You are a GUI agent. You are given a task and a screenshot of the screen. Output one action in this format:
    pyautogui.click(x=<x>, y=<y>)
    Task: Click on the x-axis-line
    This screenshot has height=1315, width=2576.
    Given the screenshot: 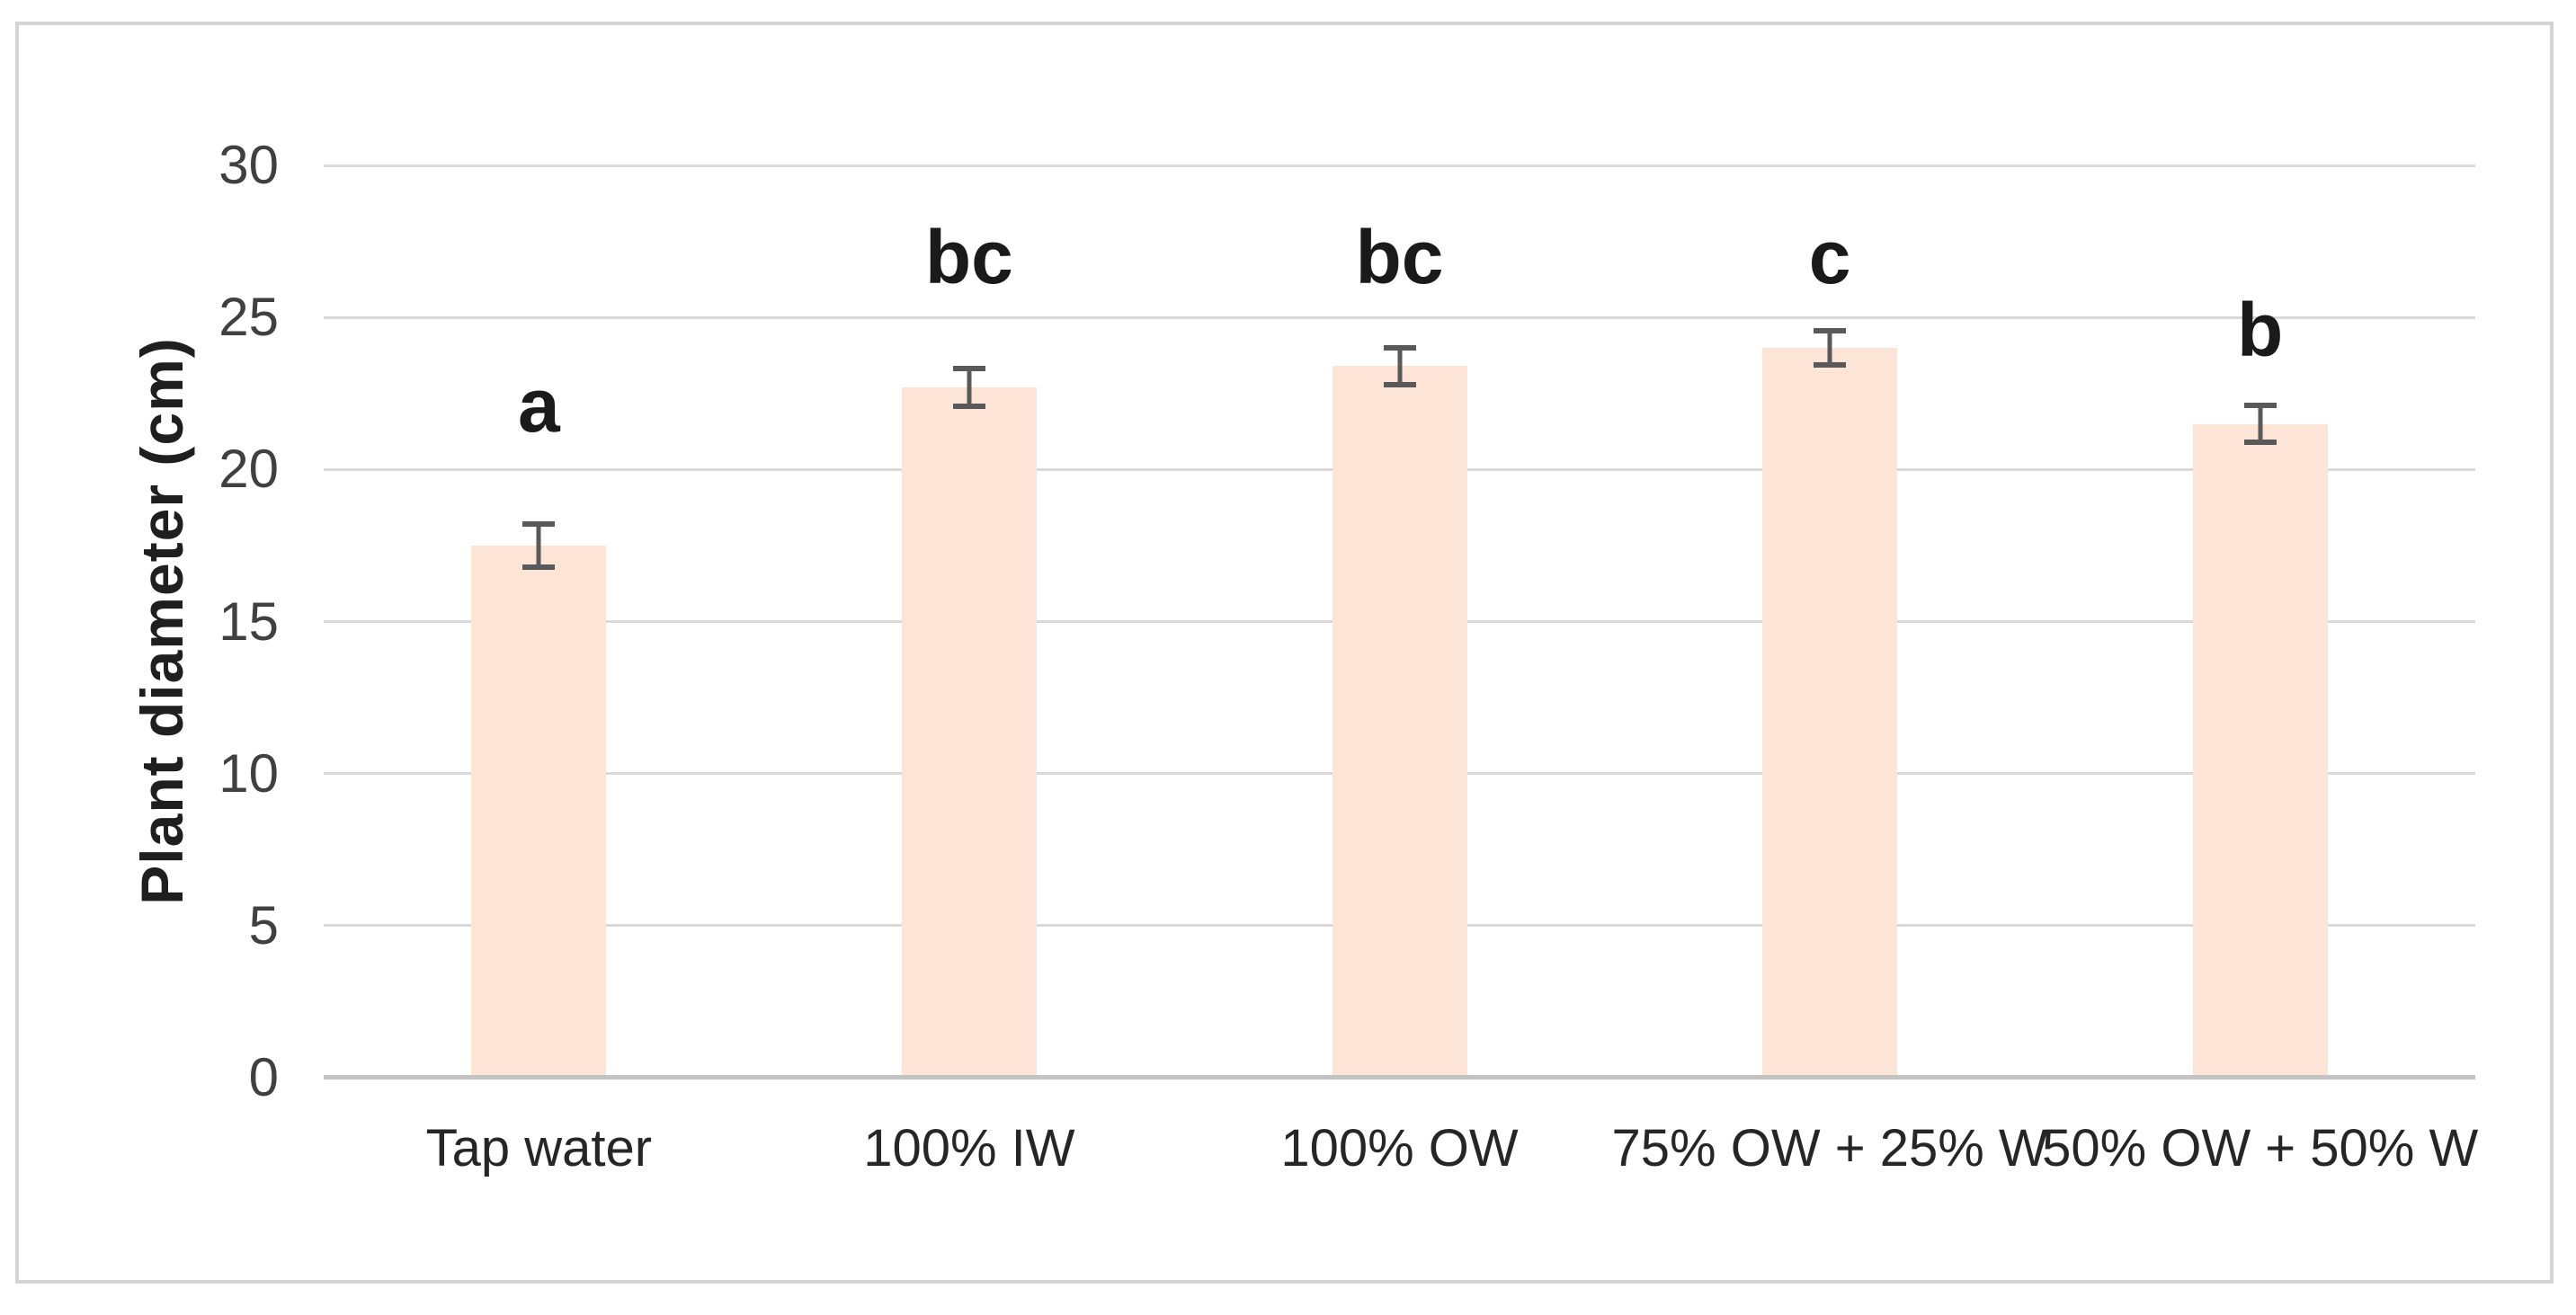 What is the action you would take?
    pyautogui.click(x=1400, y=1077)
    